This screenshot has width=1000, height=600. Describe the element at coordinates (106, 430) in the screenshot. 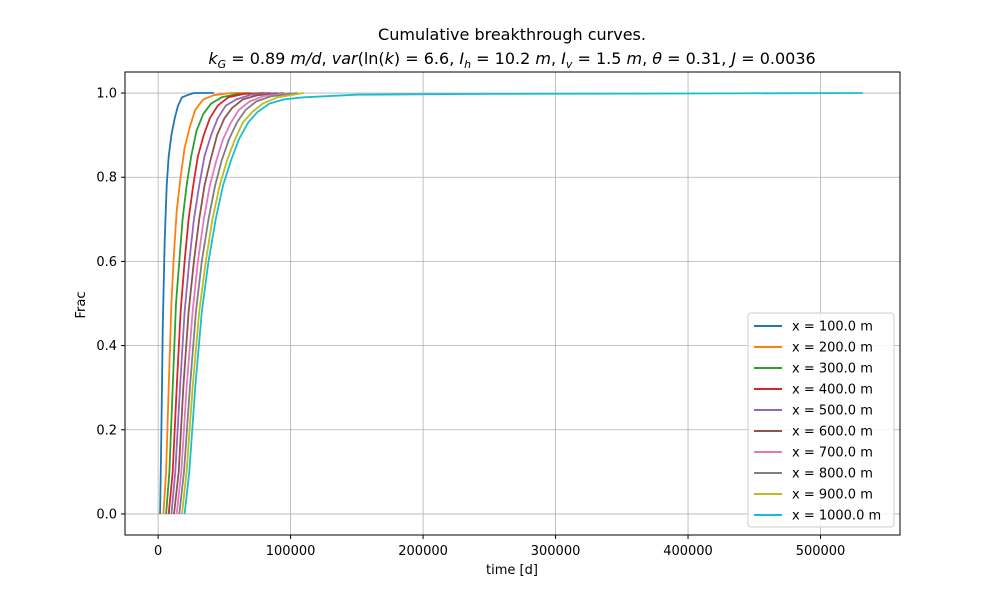

I see `y-tick-label: 0.2` at that location.